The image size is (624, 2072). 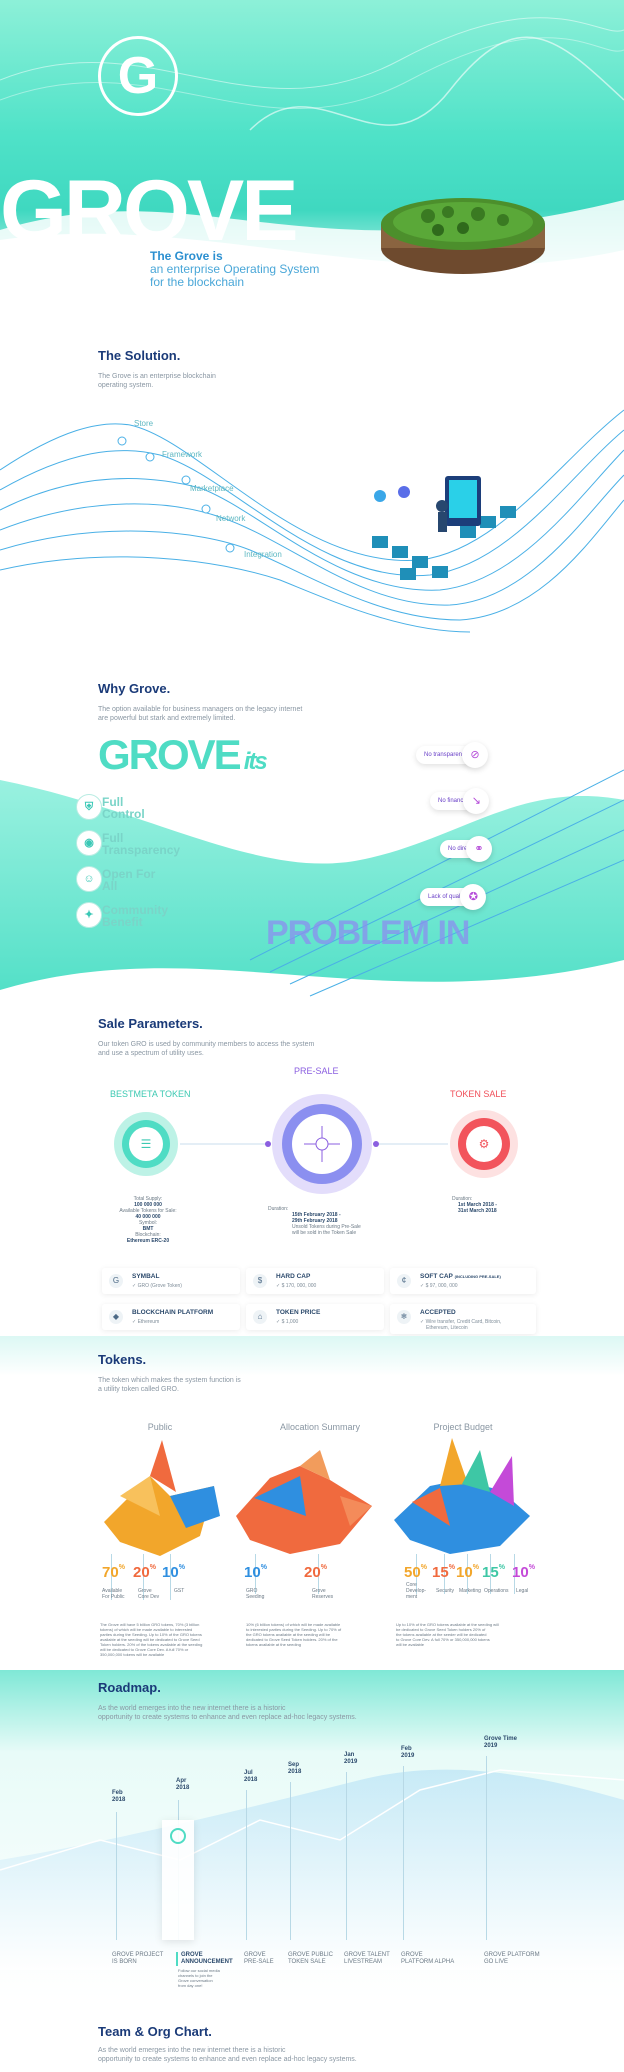 What do you see at coordinates (135, 910) in the screenshot?
I see `feature-label-1: Community` at bounding box center [135, 910].